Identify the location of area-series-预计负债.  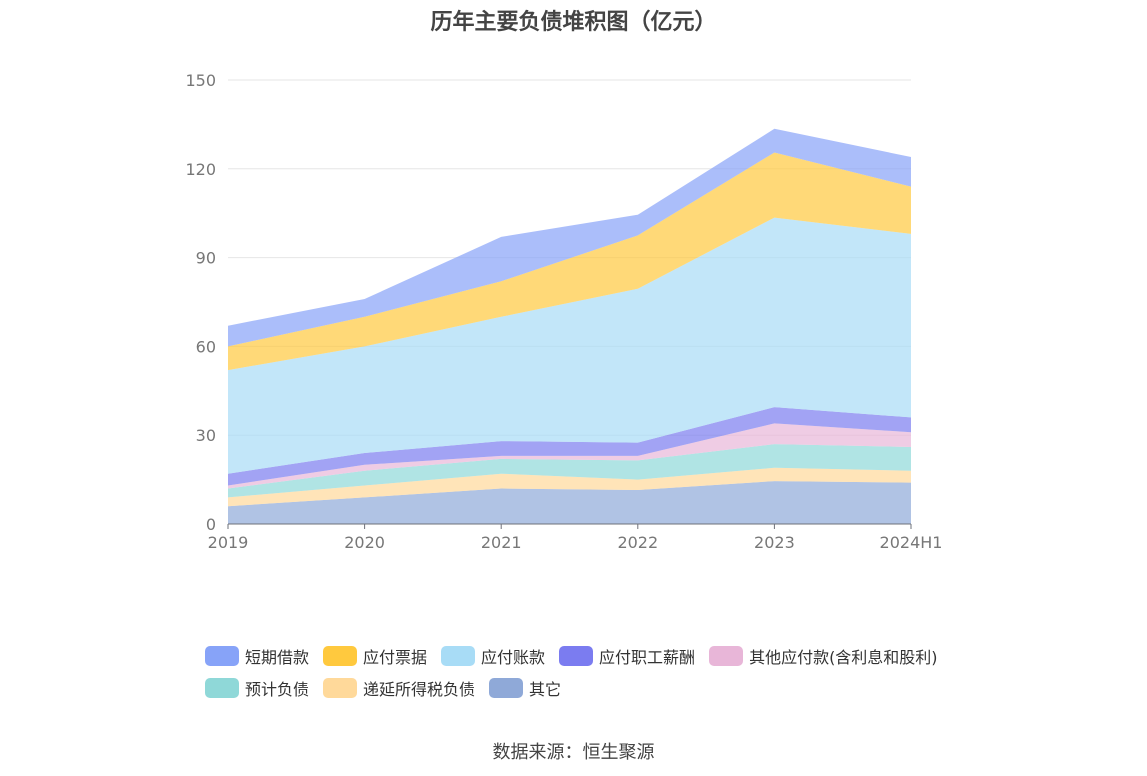
(569, 471).